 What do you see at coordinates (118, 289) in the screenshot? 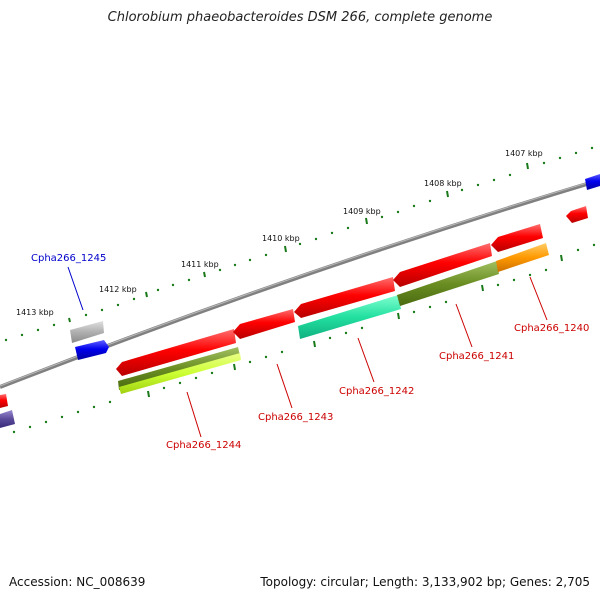
I see `ruler-label-1412: 1412 kbp` at bounding box center [118, 289].